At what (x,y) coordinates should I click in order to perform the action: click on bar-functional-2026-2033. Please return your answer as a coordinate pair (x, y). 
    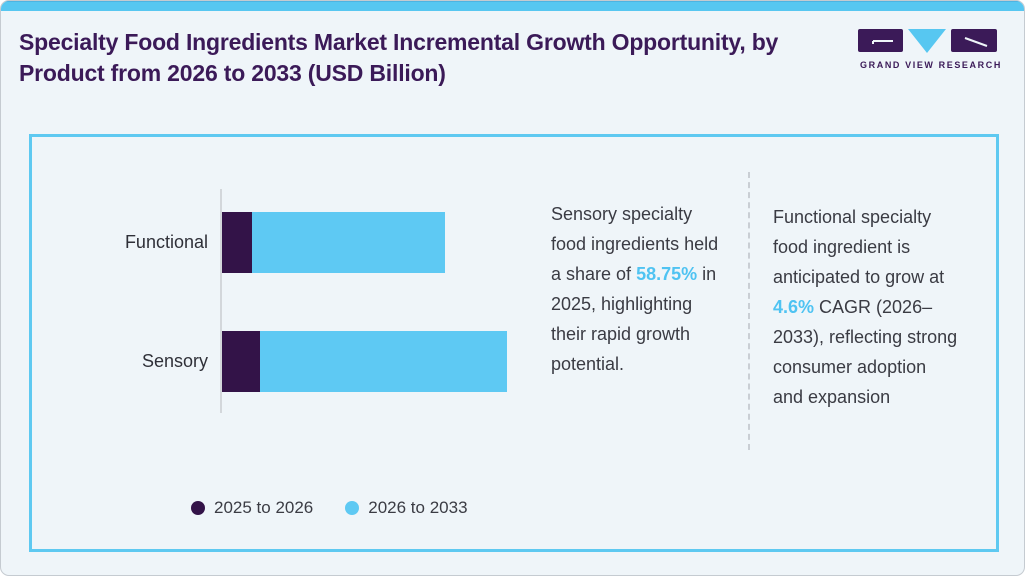
    Looking at the image, I should click on (348, 242).